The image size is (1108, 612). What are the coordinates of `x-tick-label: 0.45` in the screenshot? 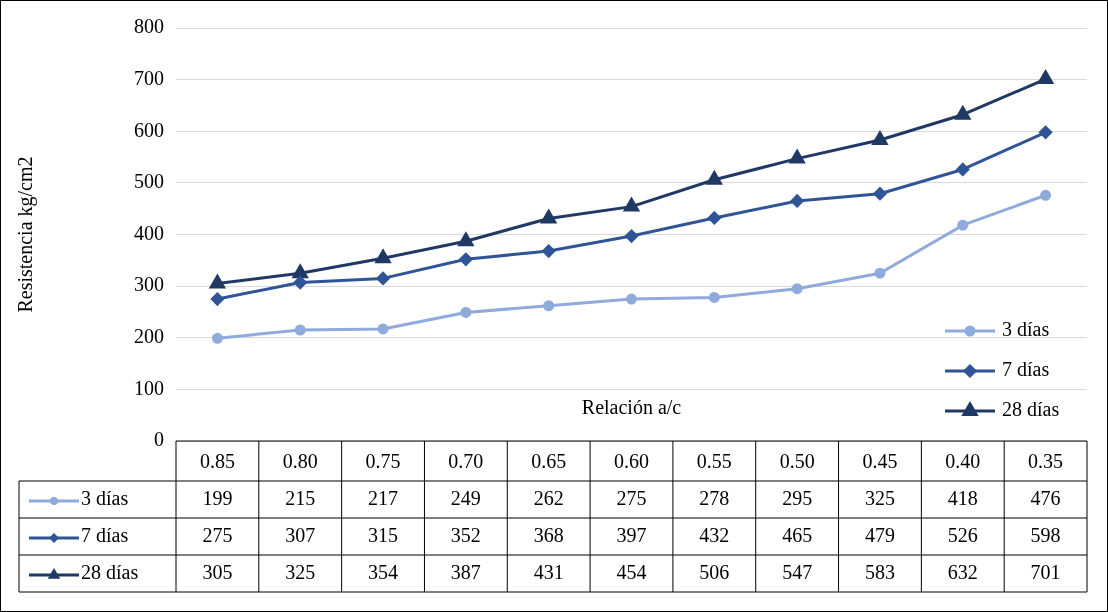 It's located at (880, 461).